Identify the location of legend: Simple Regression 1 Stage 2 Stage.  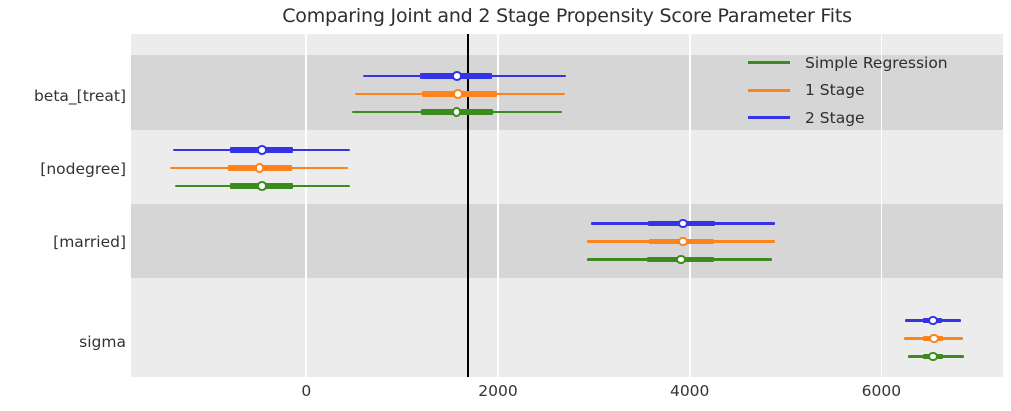
(848, 90).